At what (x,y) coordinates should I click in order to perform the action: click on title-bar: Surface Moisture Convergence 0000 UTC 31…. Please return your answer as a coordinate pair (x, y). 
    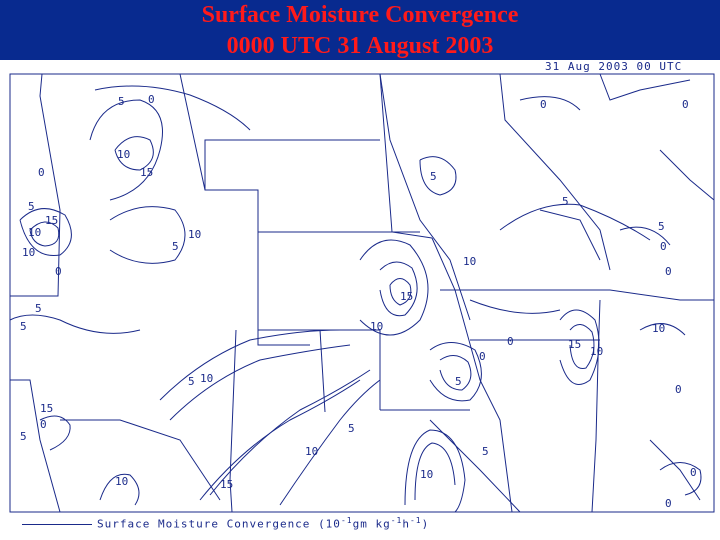
    Looking at the image, I should click on (360, 30).